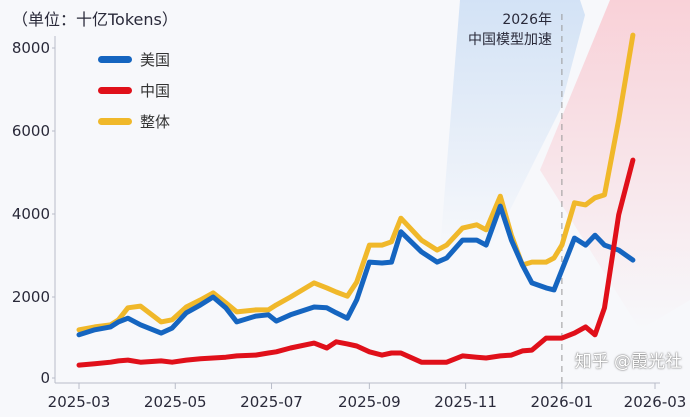 This screenshot has height=417, width=690. What do you see at coordinates (510, 40) in the screenshot?
I see `annotation-line-2: 中国模型加速` at bounding box center [510, 40].